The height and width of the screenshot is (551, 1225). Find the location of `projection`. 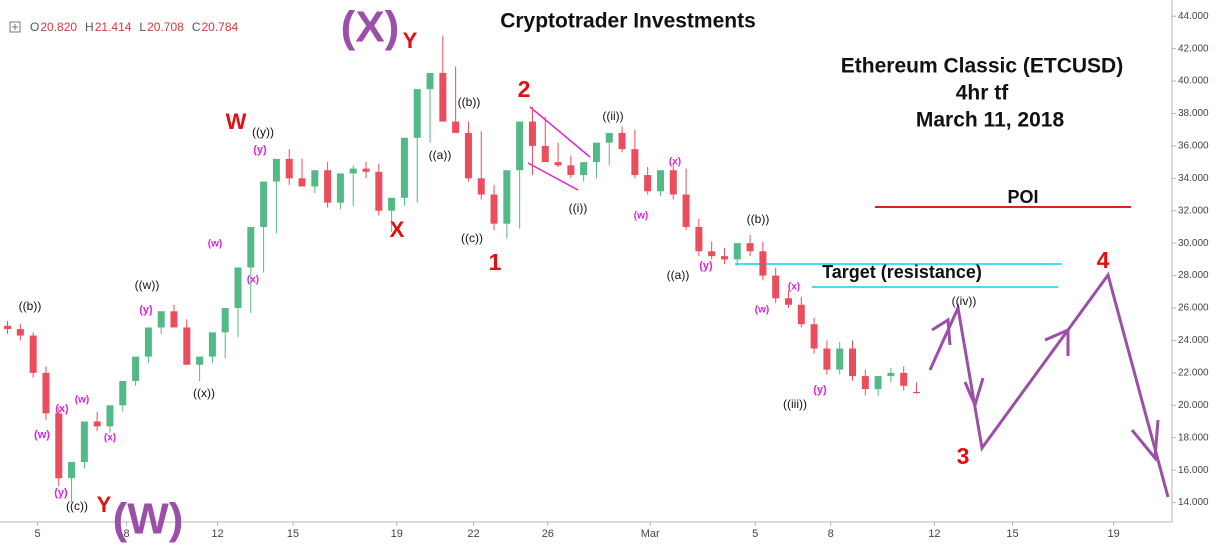

projection is located at coordinates (1049, 384).